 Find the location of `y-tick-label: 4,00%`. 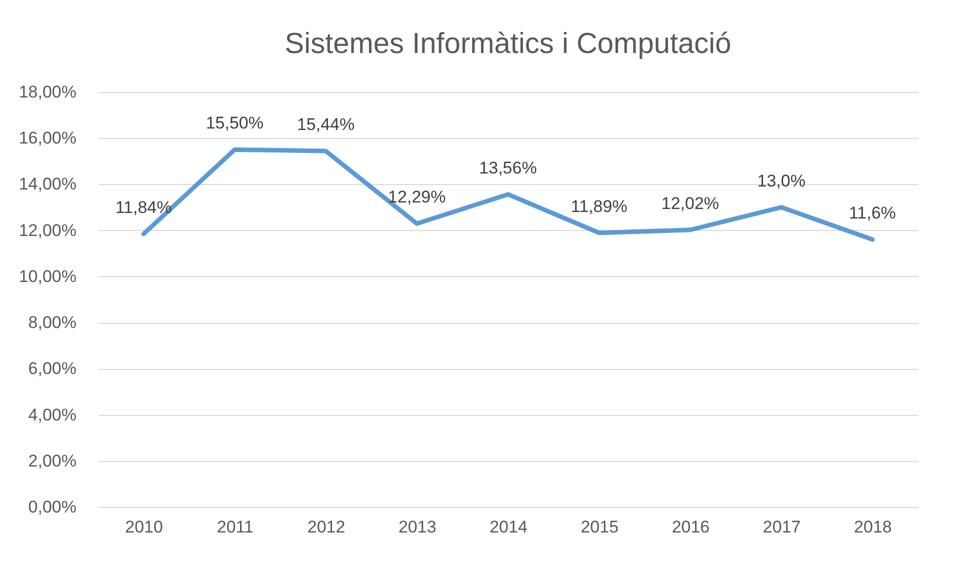

y-tick-label: 4,00% is located at coordinates (52, 414).